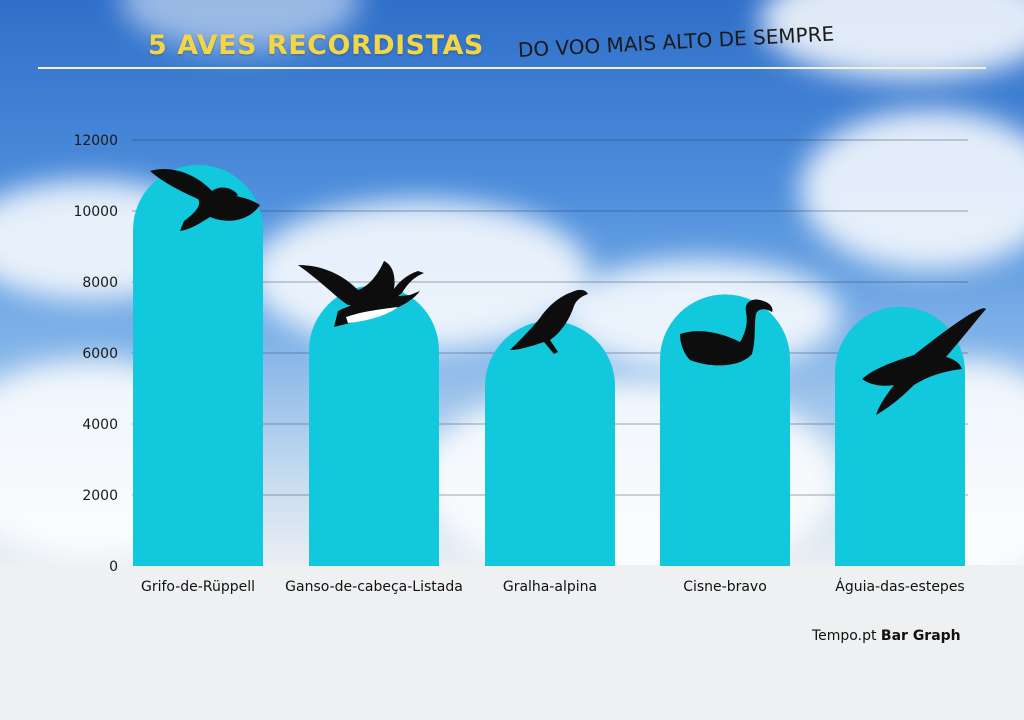  What do you see at coordinates (95, 212) in the screenshot?
I see `y-tick-label: 10000` at bounding box center [95, 212].